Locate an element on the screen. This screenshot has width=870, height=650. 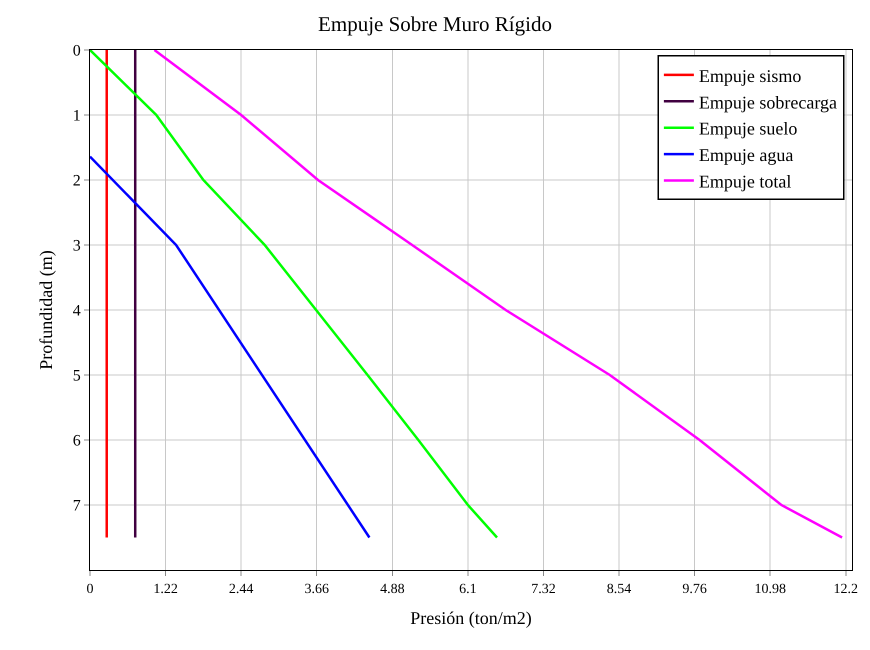
legend-label: Empuje sismo is located at coordinates (750, 76).